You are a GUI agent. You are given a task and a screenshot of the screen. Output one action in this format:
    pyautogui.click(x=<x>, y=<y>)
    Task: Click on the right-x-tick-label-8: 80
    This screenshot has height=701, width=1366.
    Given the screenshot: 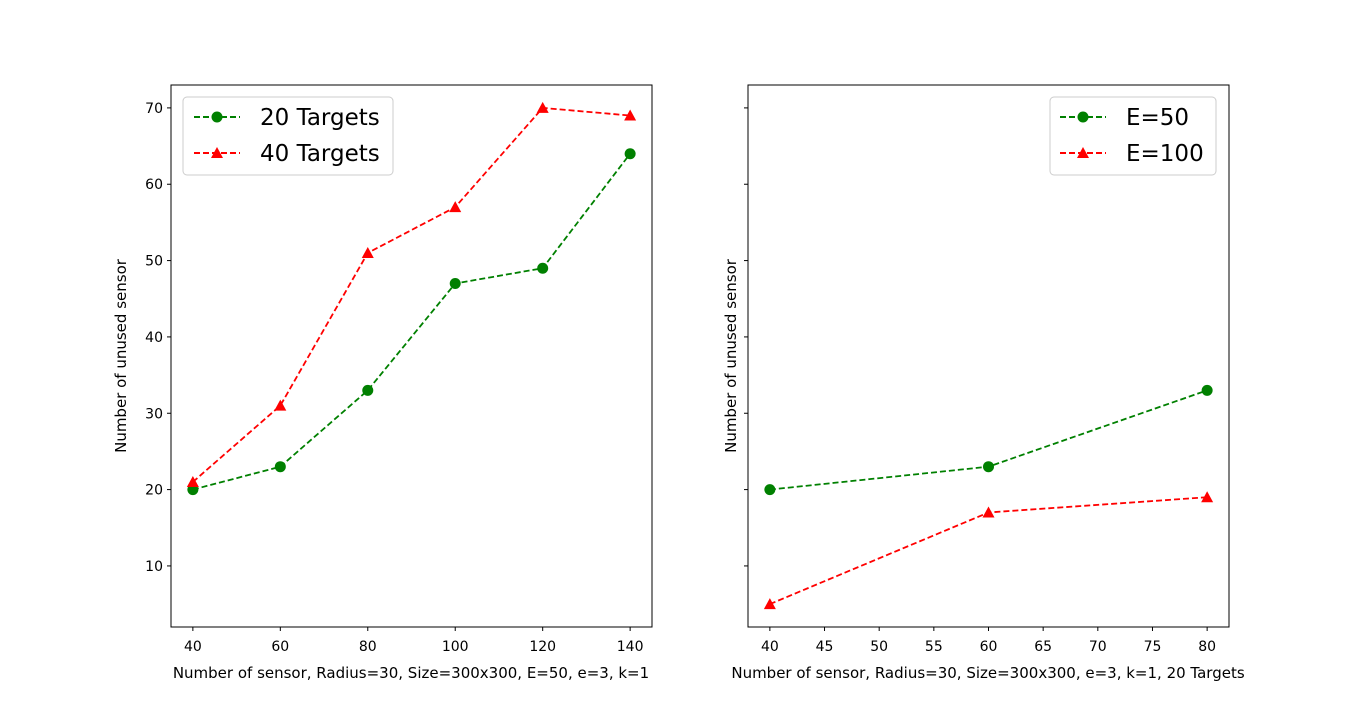 What is the action you would take?
    pyautogui.click(x=1207, y=647)
    